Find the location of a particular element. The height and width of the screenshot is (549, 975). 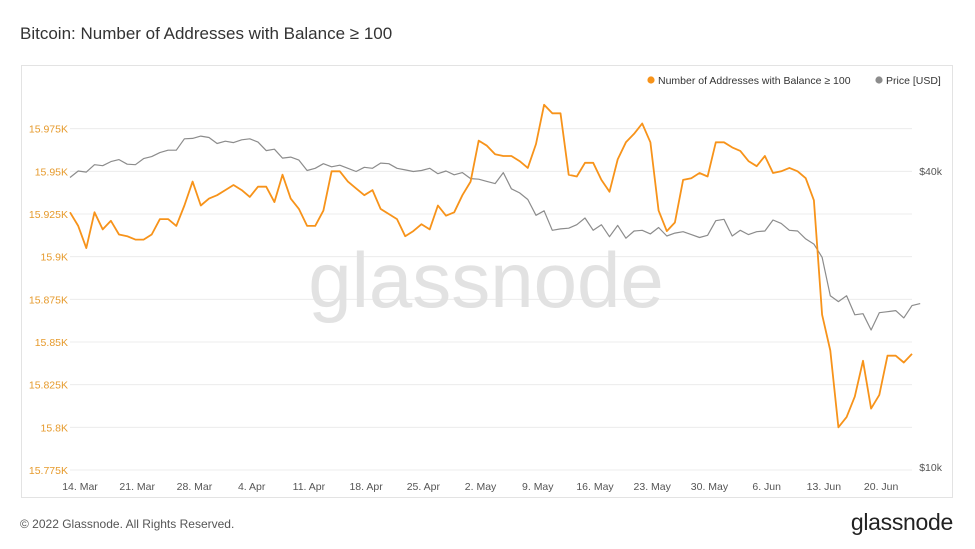

y-right-tick-label: $10k is located at coordinates (931, 468).